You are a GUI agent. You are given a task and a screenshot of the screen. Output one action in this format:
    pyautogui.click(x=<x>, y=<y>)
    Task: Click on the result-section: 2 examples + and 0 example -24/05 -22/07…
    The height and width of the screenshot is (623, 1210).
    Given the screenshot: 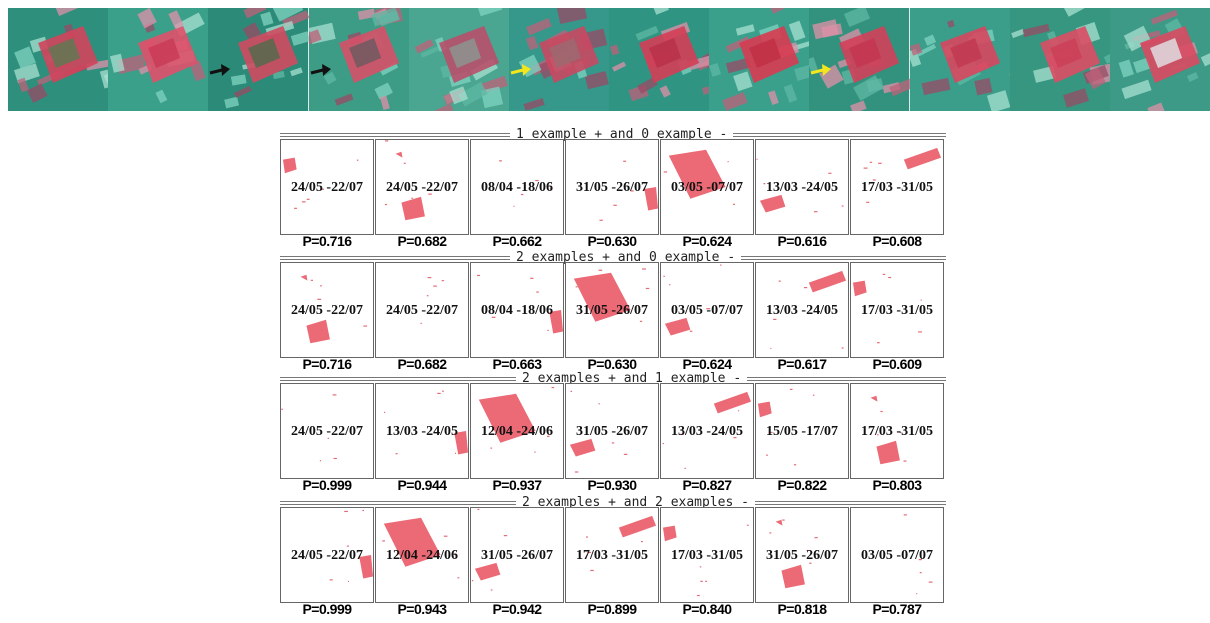 What is the action you would take?
    pyautogui.click(x=613, y=312)
    